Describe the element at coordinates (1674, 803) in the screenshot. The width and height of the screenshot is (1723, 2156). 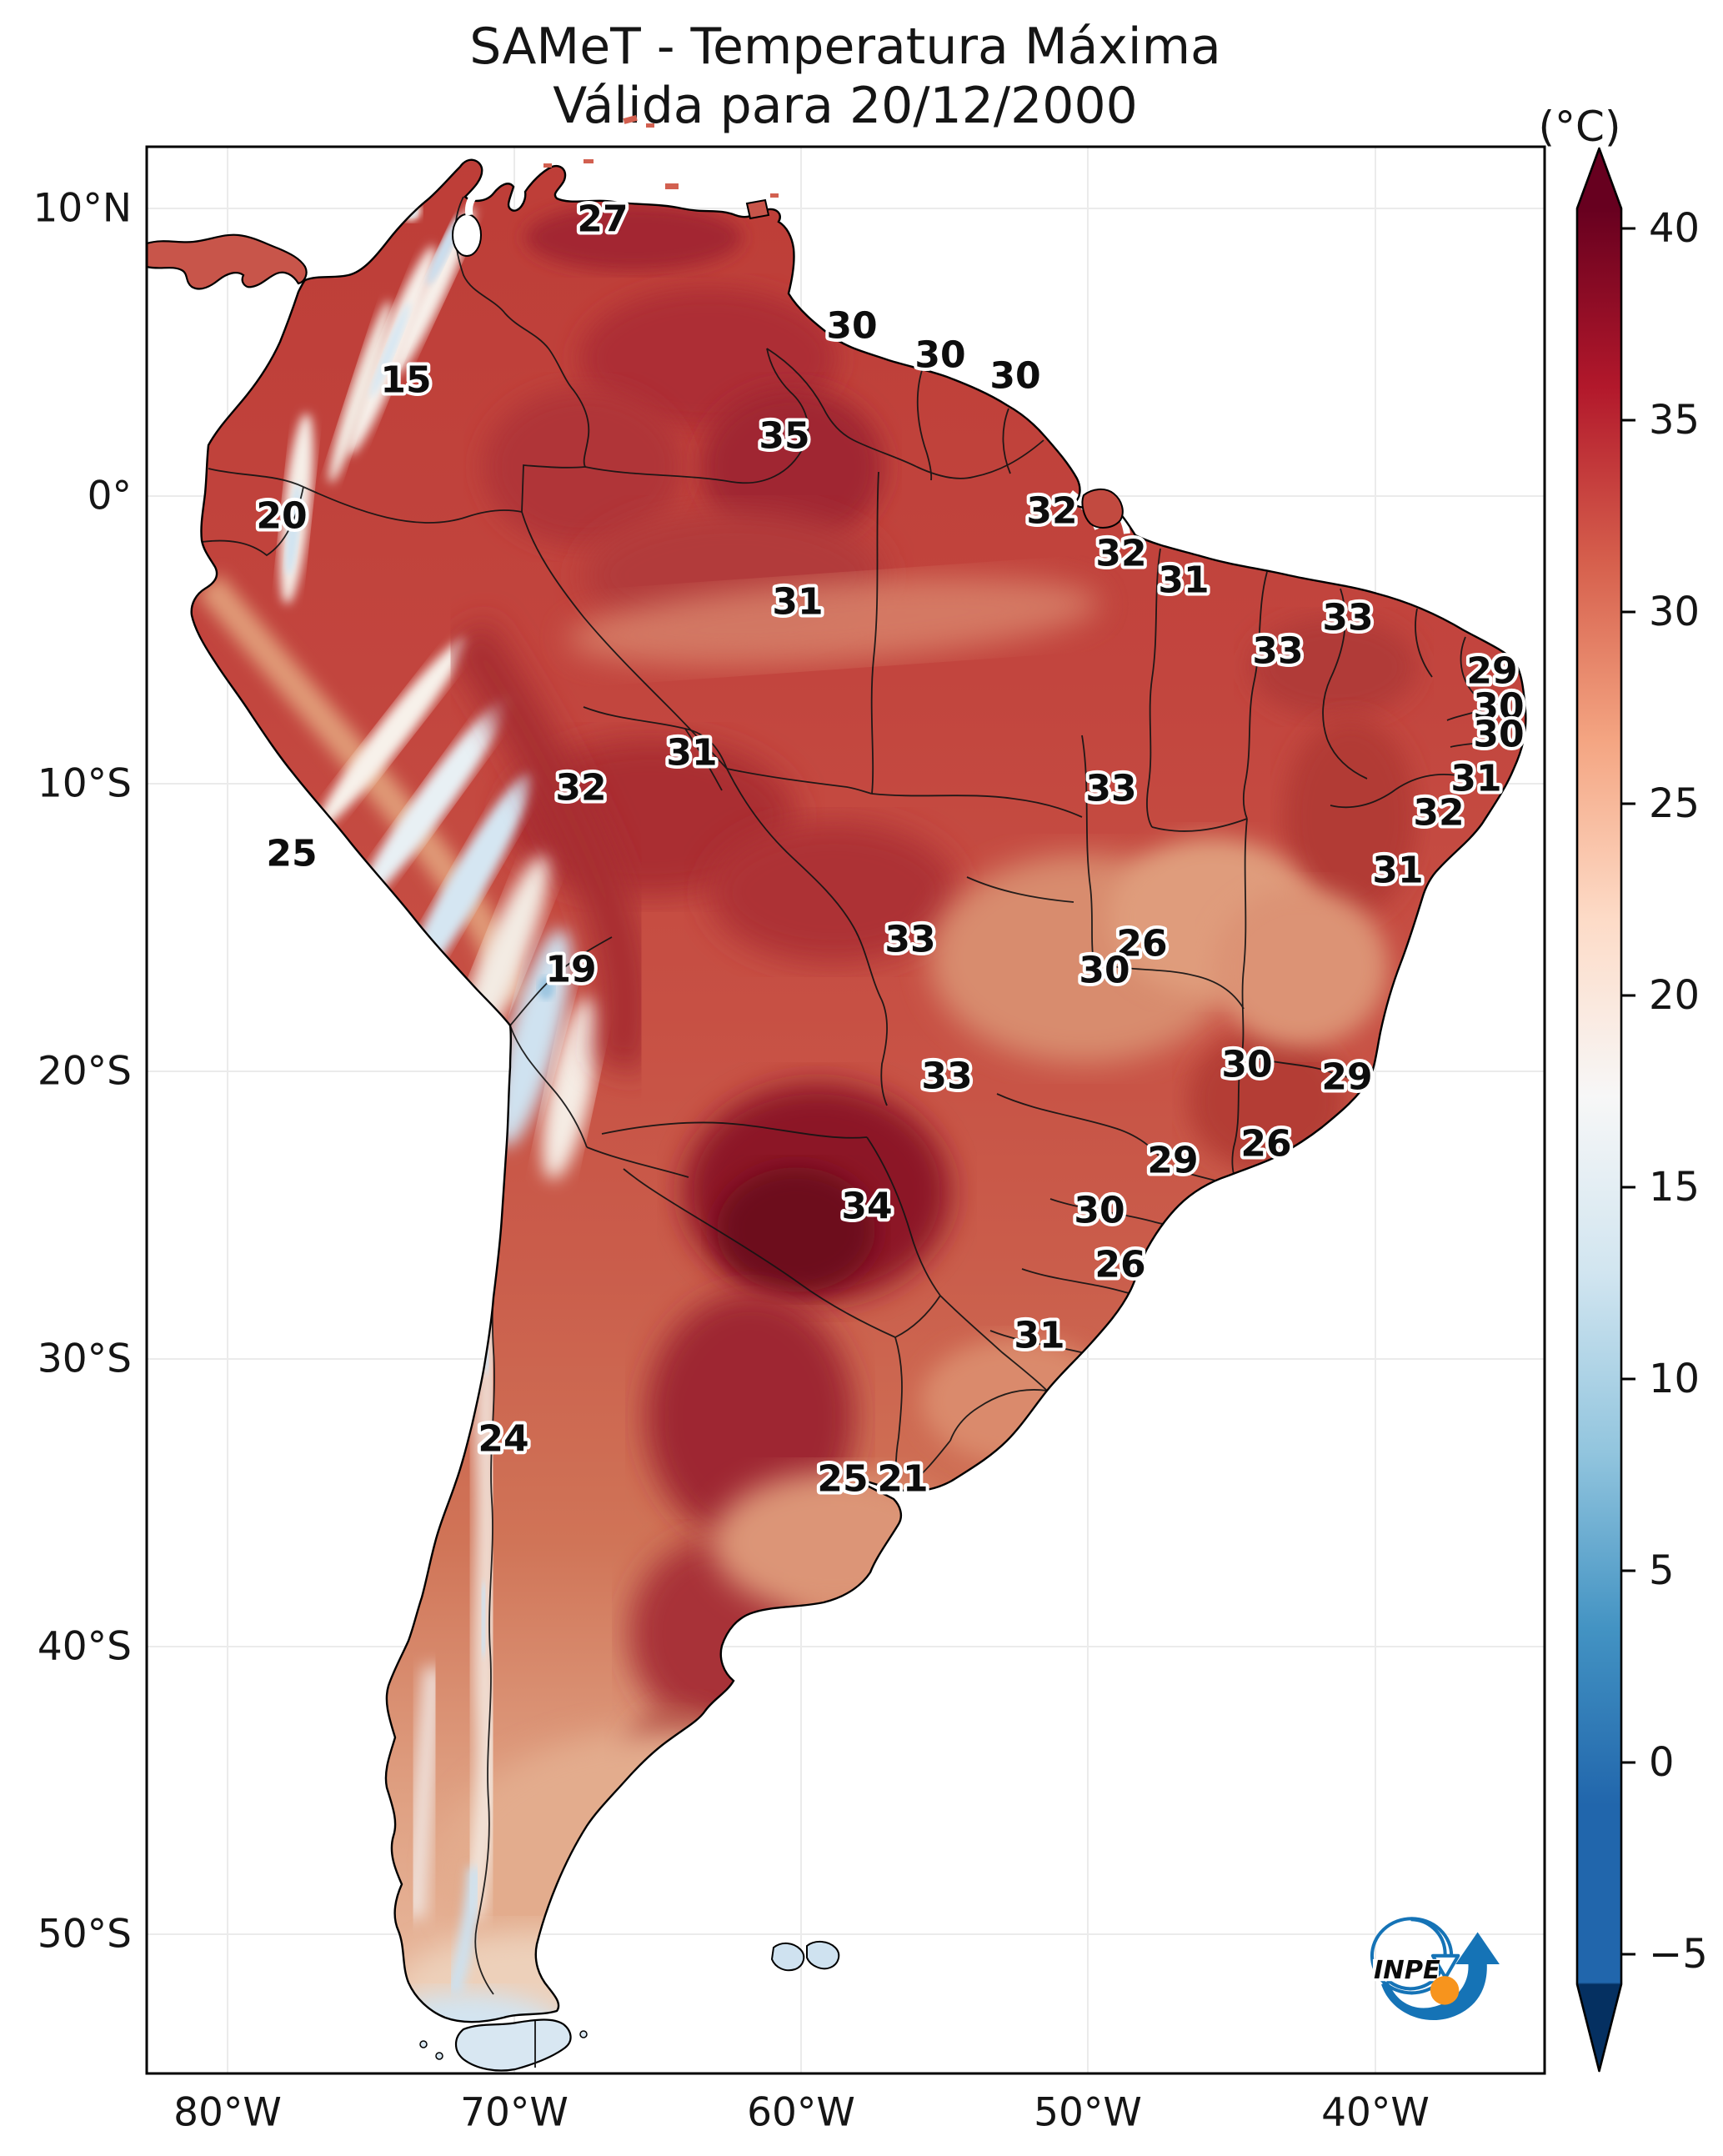
I see `colorbar-tick-label: 25` at that location.